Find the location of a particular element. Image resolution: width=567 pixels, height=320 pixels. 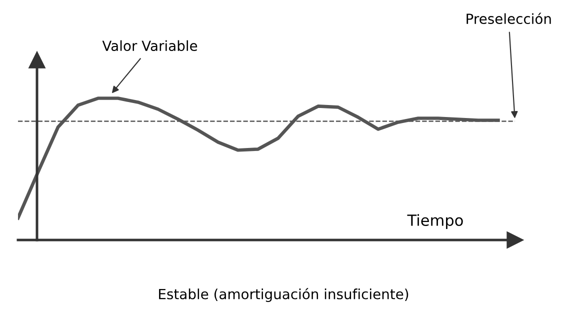

text: Estable (amortiguación insuficiente) is located at coordinates (283, 295).